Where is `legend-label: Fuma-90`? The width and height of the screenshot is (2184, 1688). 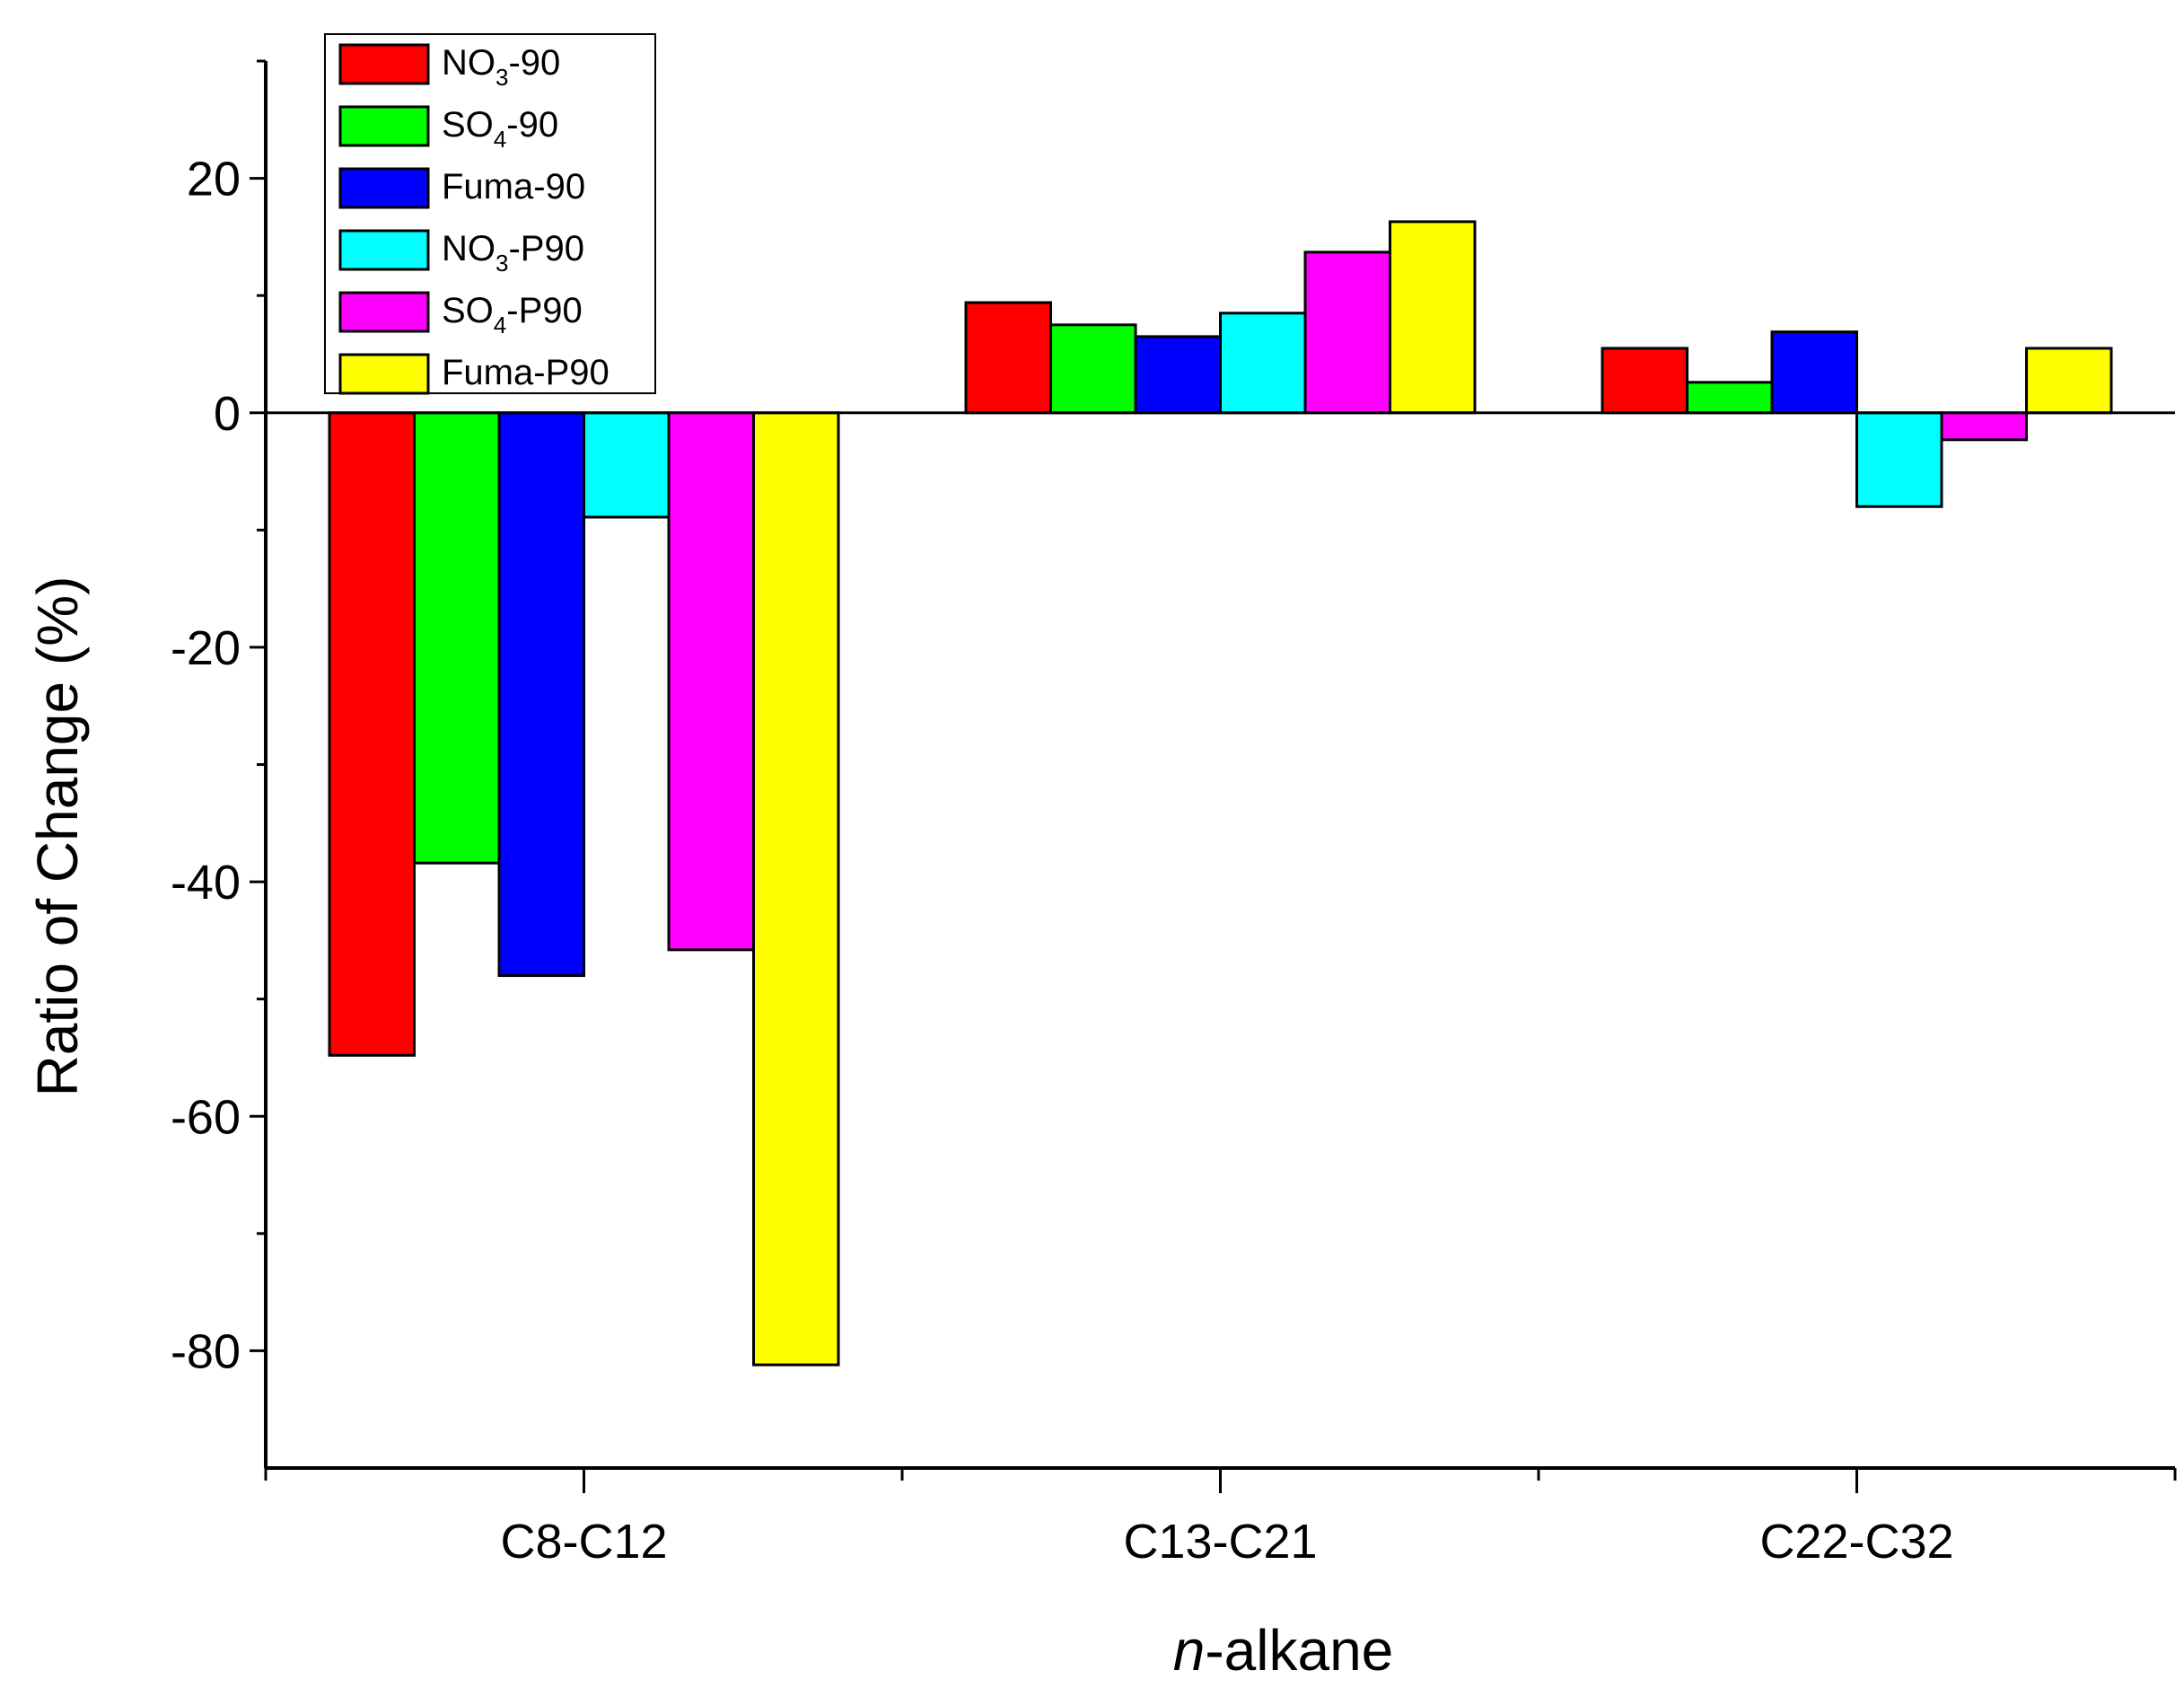
legend-label: Fuma-90 is located at coordinates (513, 187).